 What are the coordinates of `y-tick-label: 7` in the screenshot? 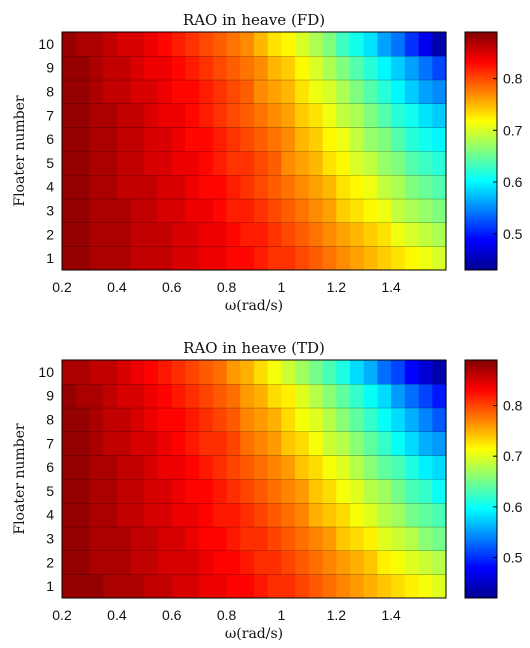 It's located at (50, 443).